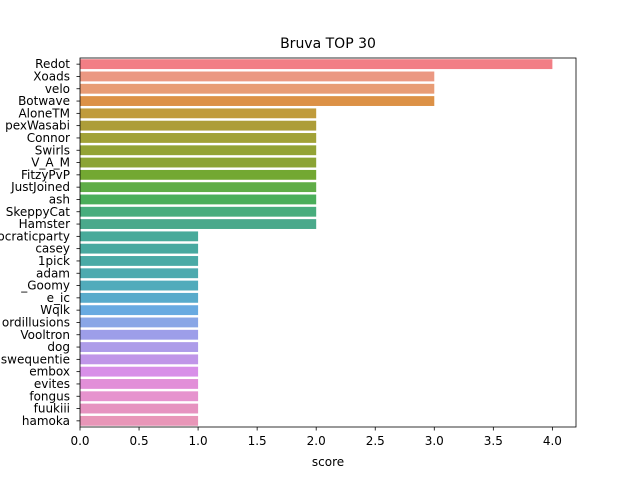  I want to click on y-tick-label: ash, so click(59, 199).